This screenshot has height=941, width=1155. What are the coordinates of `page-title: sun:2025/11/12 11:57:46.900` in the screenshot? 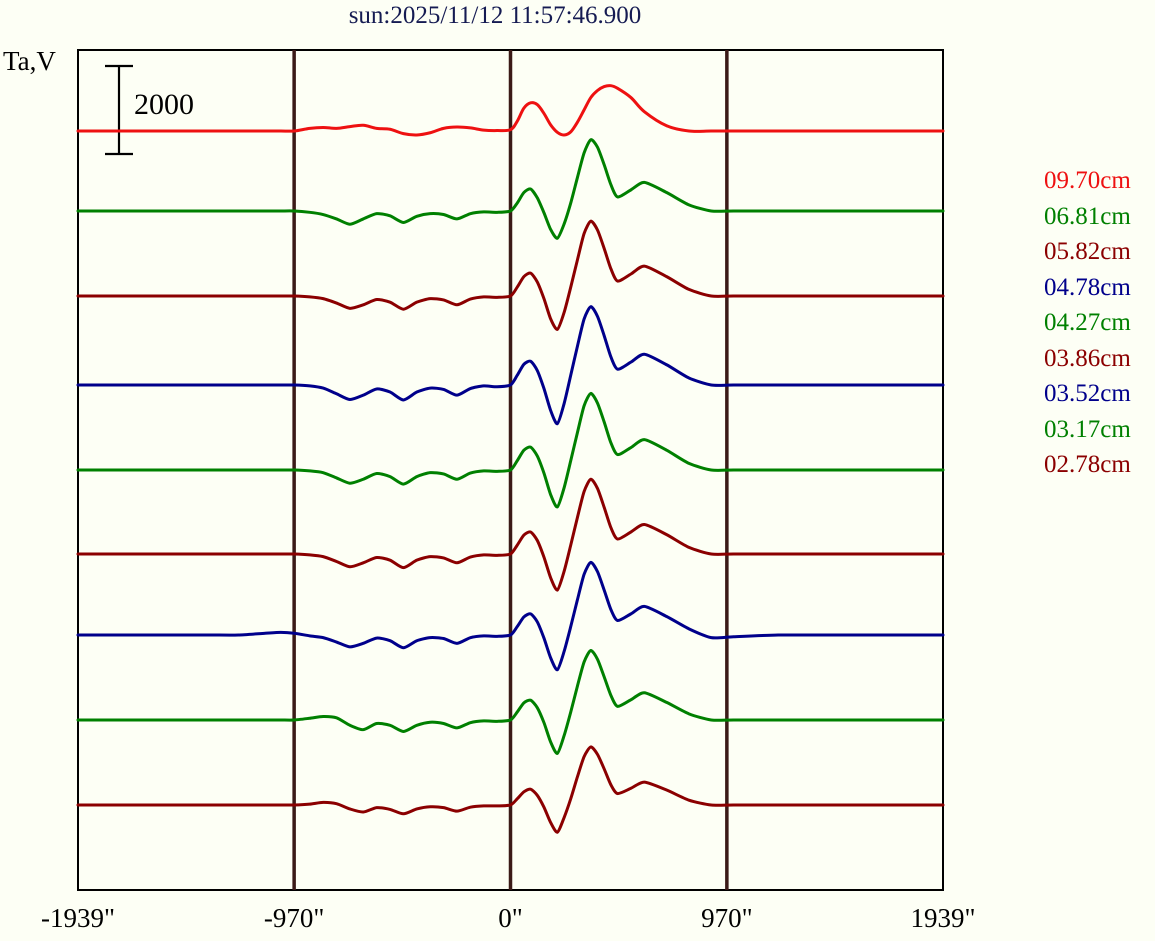 It's located at (495, 15).